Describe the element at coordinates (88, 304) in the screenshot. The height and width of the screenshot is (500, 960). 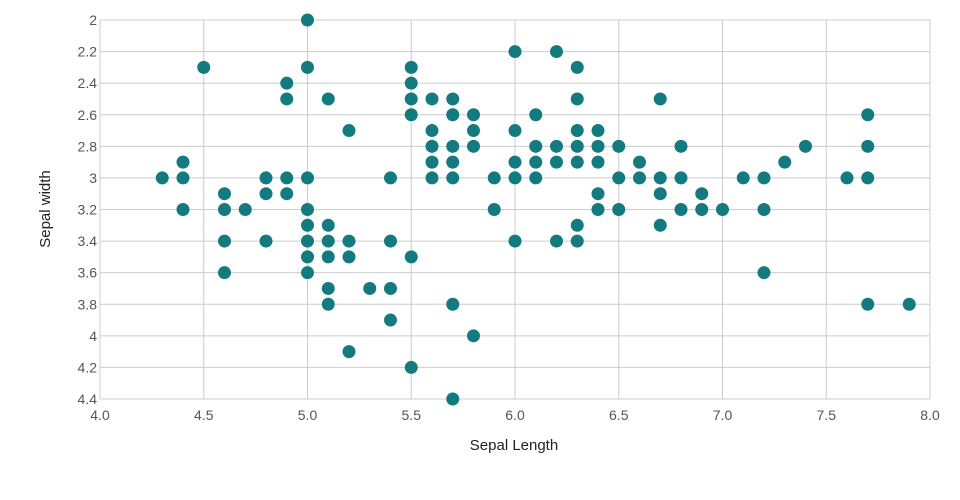
I see `y-tick-label: 3.8` at that location.